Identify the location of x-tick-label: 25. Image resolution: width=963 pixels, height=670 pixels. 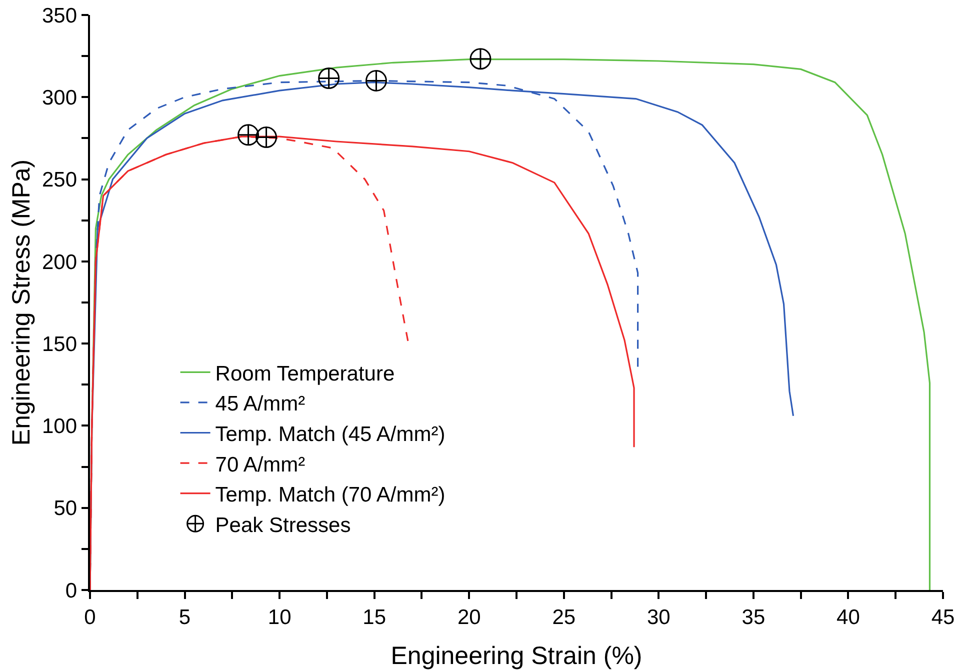
(564, 617).